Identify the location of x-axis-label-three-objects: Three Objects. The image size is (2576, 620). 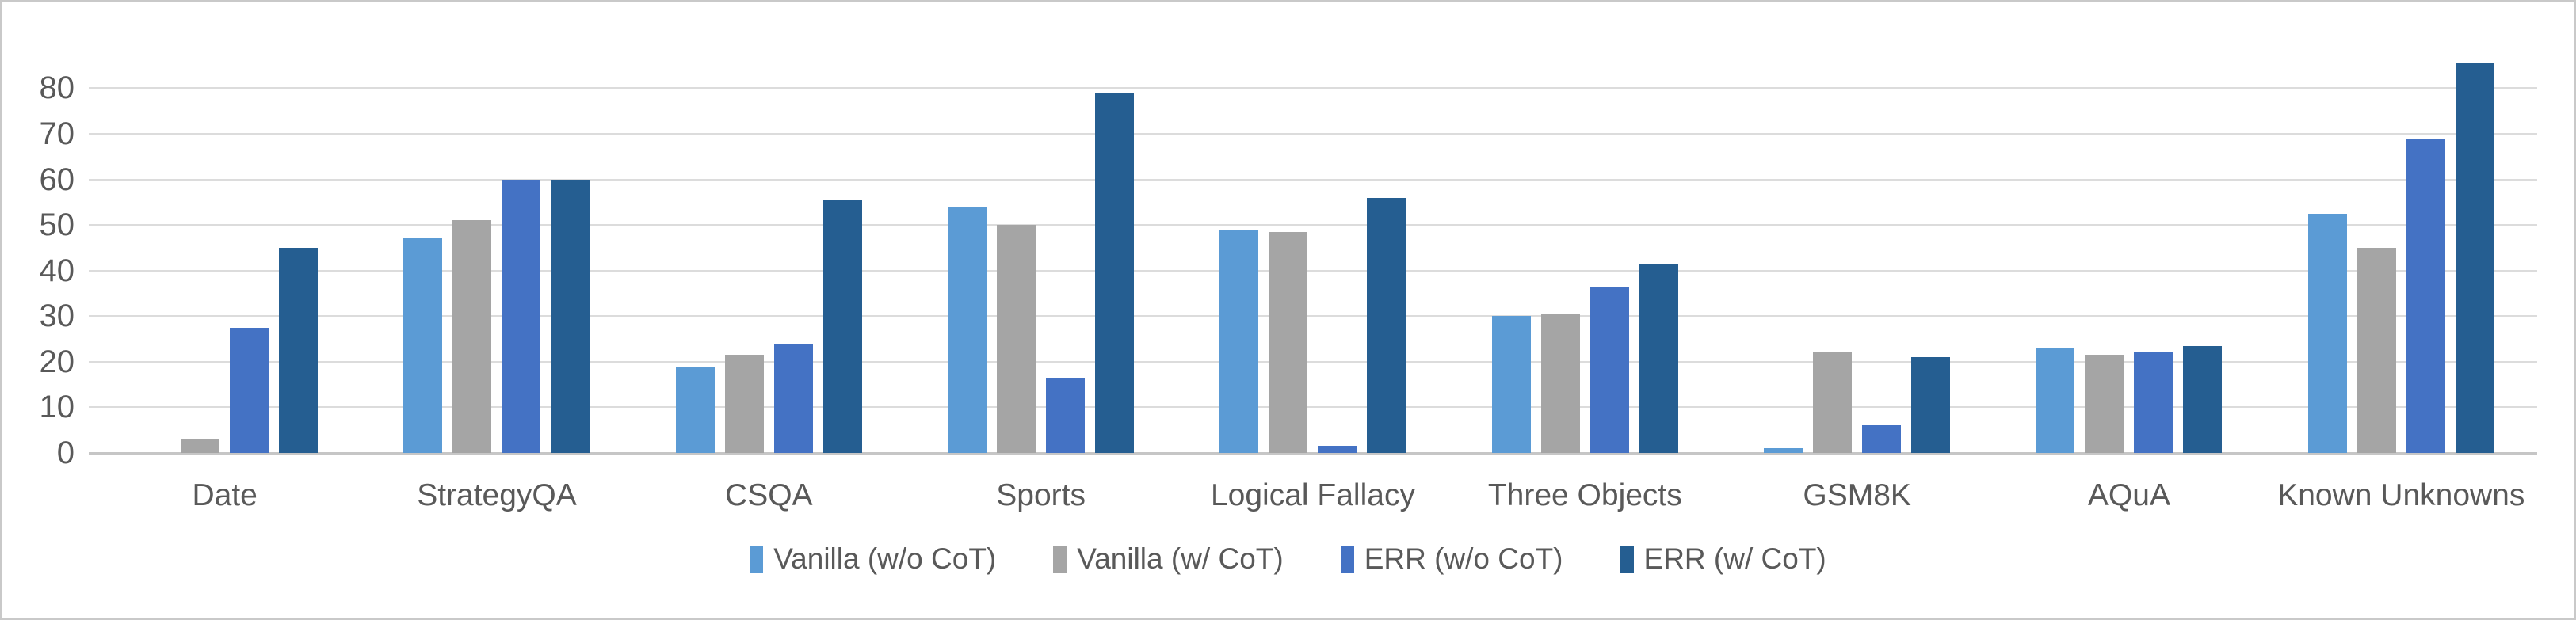
(1584, 495).